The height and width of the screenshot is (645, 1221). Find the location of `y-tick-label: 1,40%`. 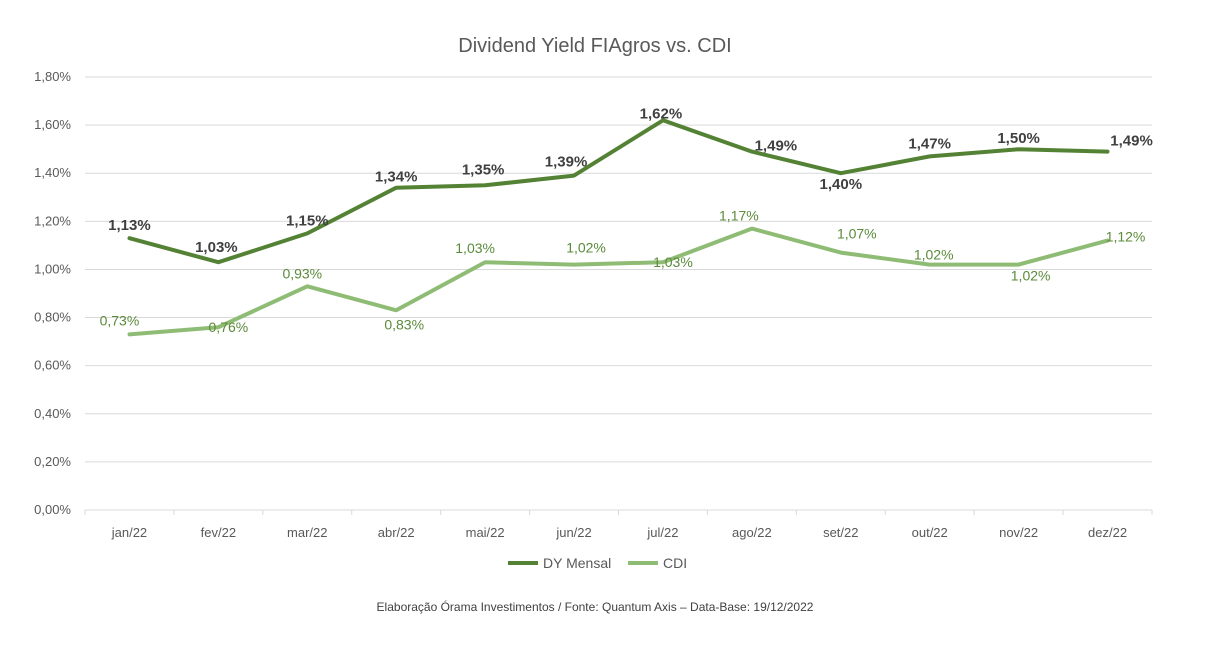

y-tick-label: 1,40% is located at coordinates (52, 172).